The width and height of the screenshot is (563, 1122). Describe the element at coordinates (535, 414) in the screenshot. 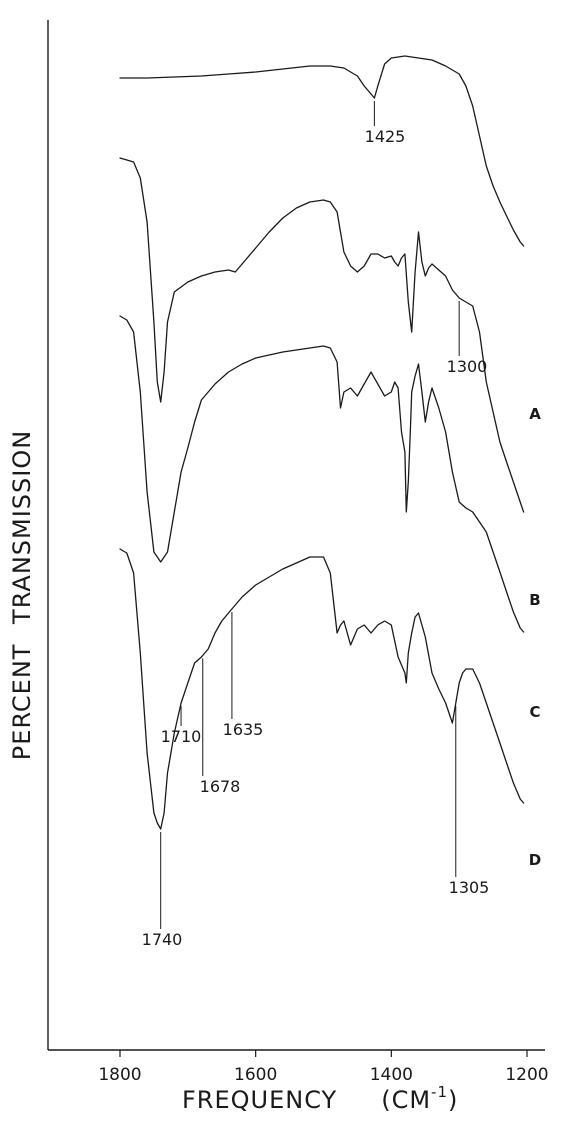

I see `curve-label-a: A` at that location.